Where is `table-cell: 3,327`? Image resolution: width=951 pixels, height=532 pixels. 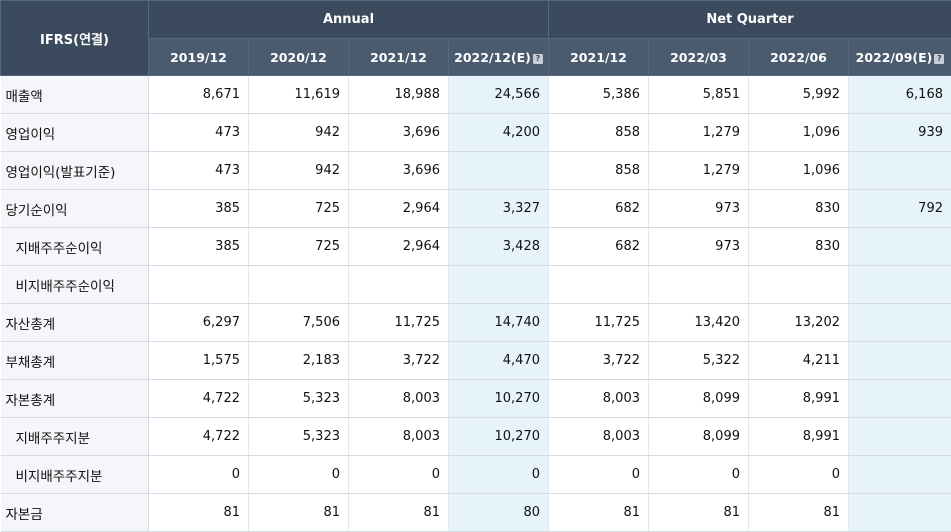 table-cell: 3,327 is located at coordinates (499, 209).